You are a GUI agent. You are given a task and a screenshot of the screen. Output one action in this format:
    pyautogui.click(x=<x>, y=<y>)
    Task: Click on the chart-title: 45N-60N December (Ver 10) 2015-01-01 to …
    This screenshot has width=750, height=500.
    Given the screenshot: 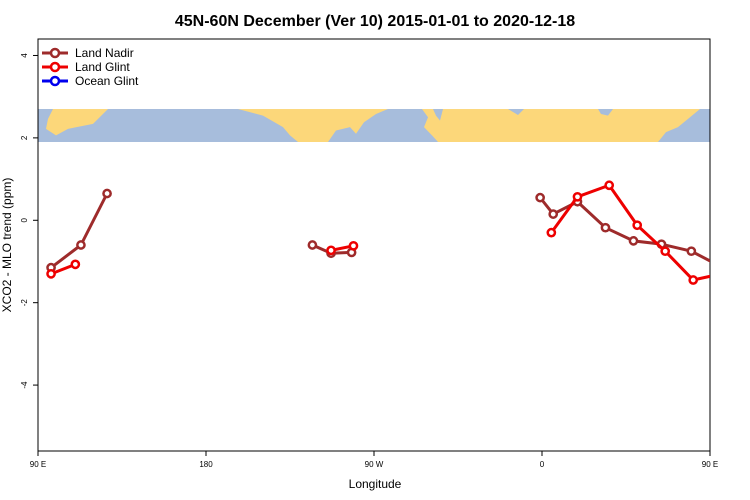 What is the action you would take?
    pyautogui.click(x=375, y=21)
    